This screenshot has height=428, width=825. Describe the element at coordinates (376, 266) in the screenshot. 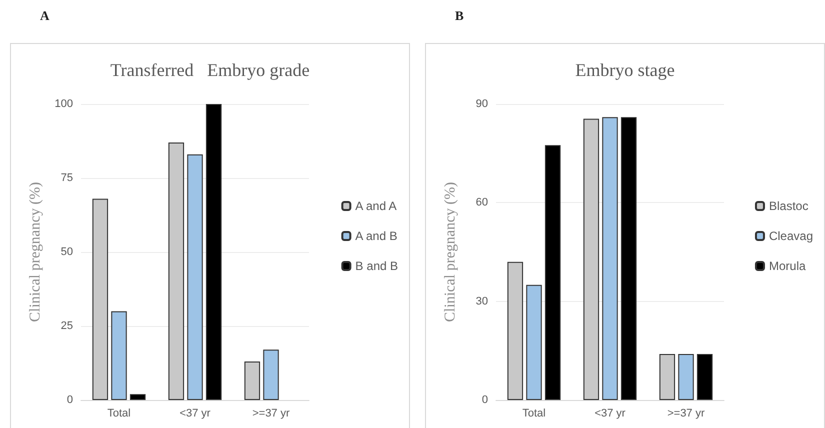

I see `legend-label: B and B` at that location.